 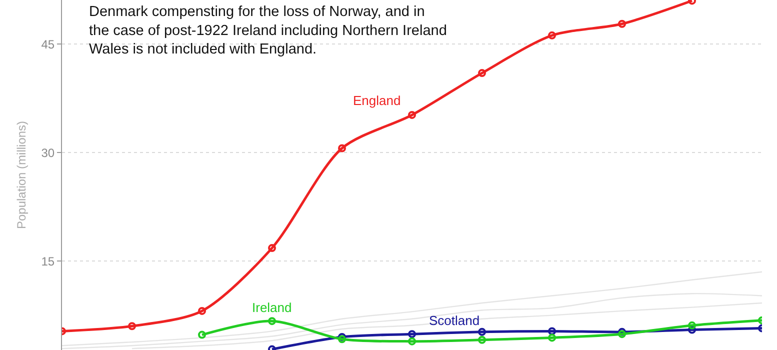 What do you see at coordinates (48, 261) in the screenshot?
I see `y-tick-label: 15` at bounding box center [48, 261].